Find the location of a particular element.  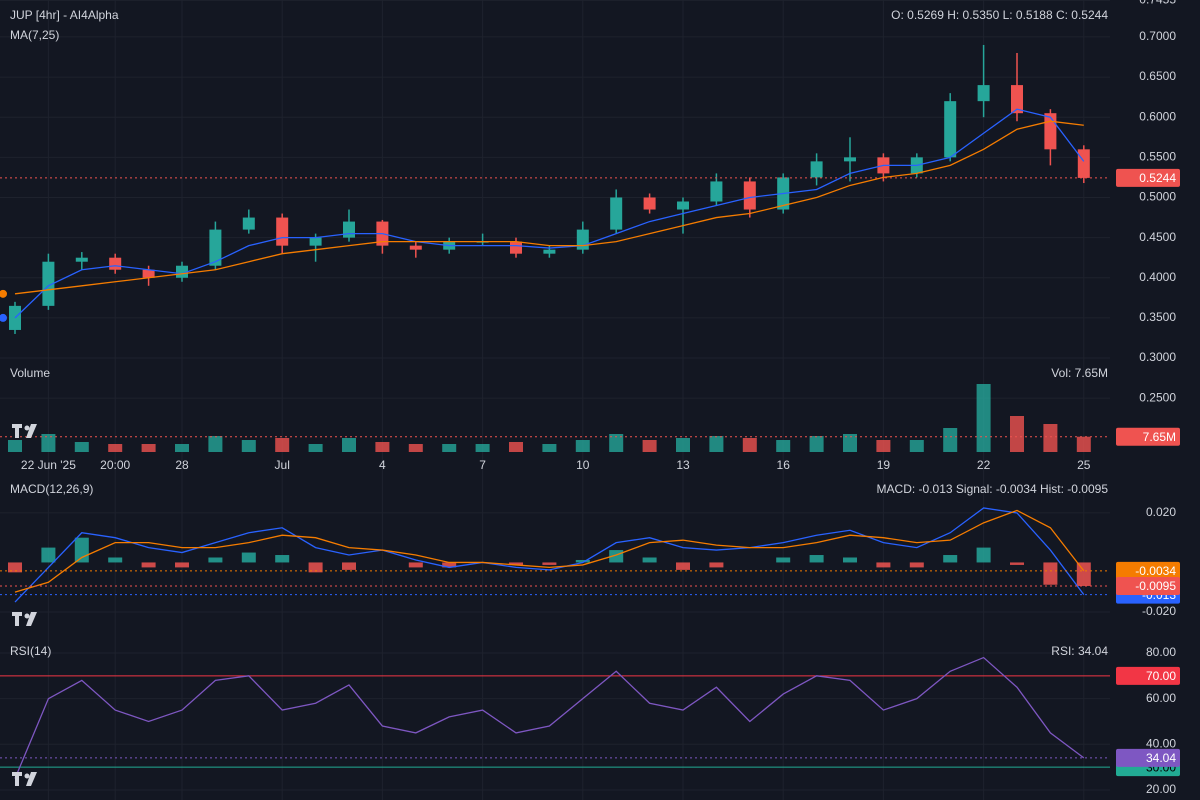

macd-line is located at coordinates (549, 555).